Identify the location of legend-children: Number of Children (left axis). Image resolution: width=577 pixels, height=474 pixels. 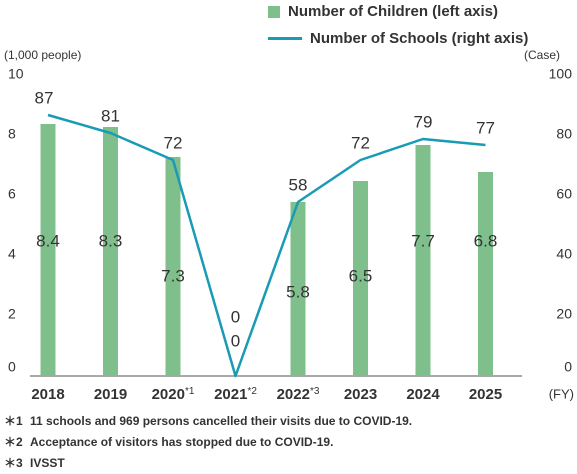
(383, 11).